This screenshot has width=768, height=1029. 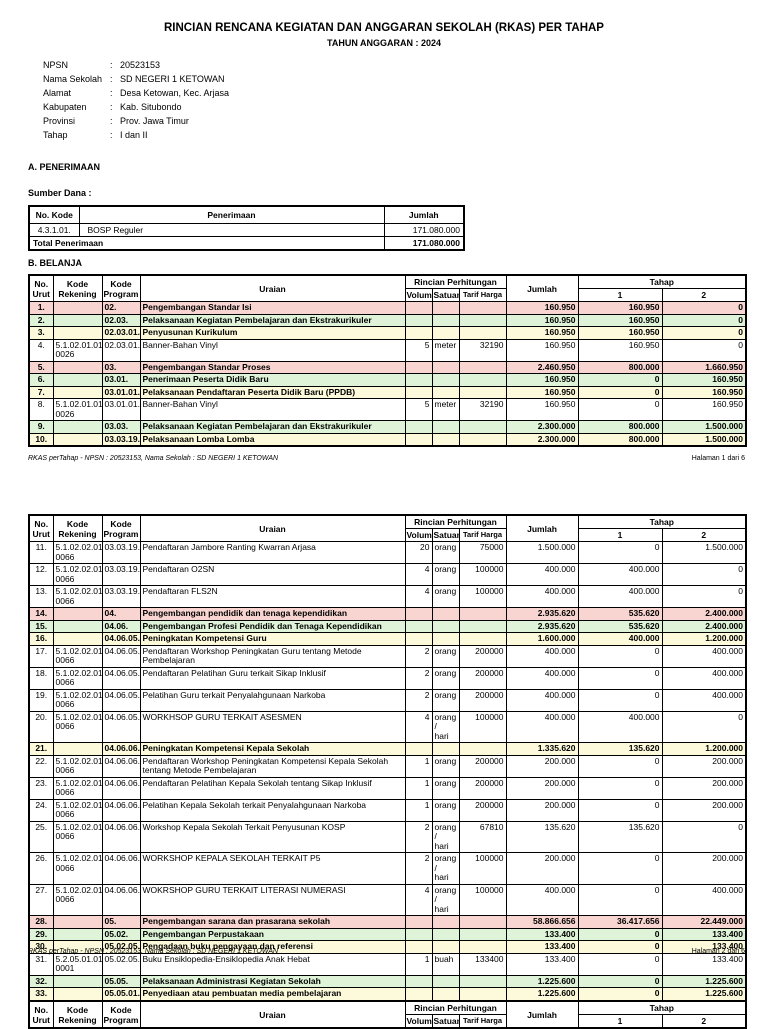 What do you see at coordinates (154, 121) in the screenshot?
I see `info-value: Prov. Jawa Timur` at bounding box center [154, 121].